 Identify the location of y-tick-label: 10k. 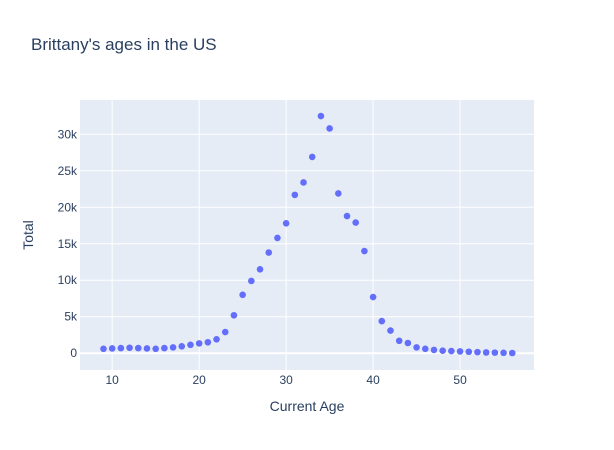
(68, 280).